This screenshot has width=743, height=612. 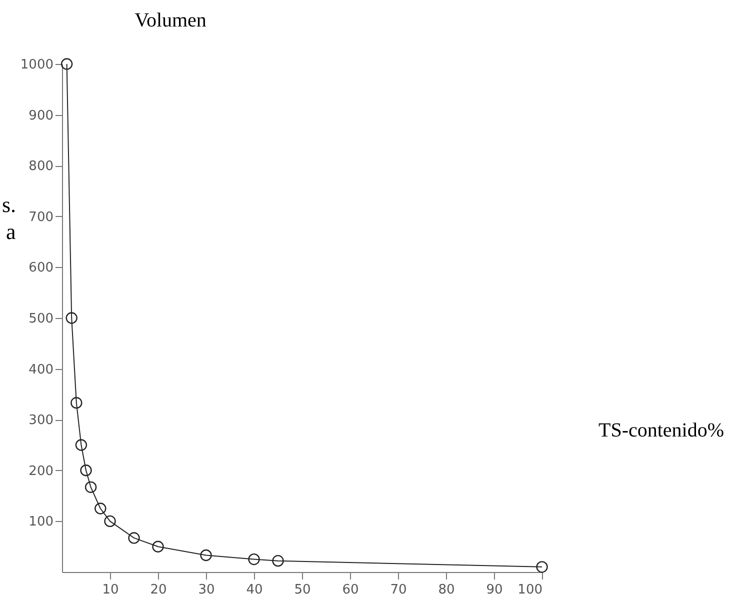 What do you see at coordinates (302, 590) in the screenshot?
I see `x-tick-label: 50` at bounding box center [302, 590].